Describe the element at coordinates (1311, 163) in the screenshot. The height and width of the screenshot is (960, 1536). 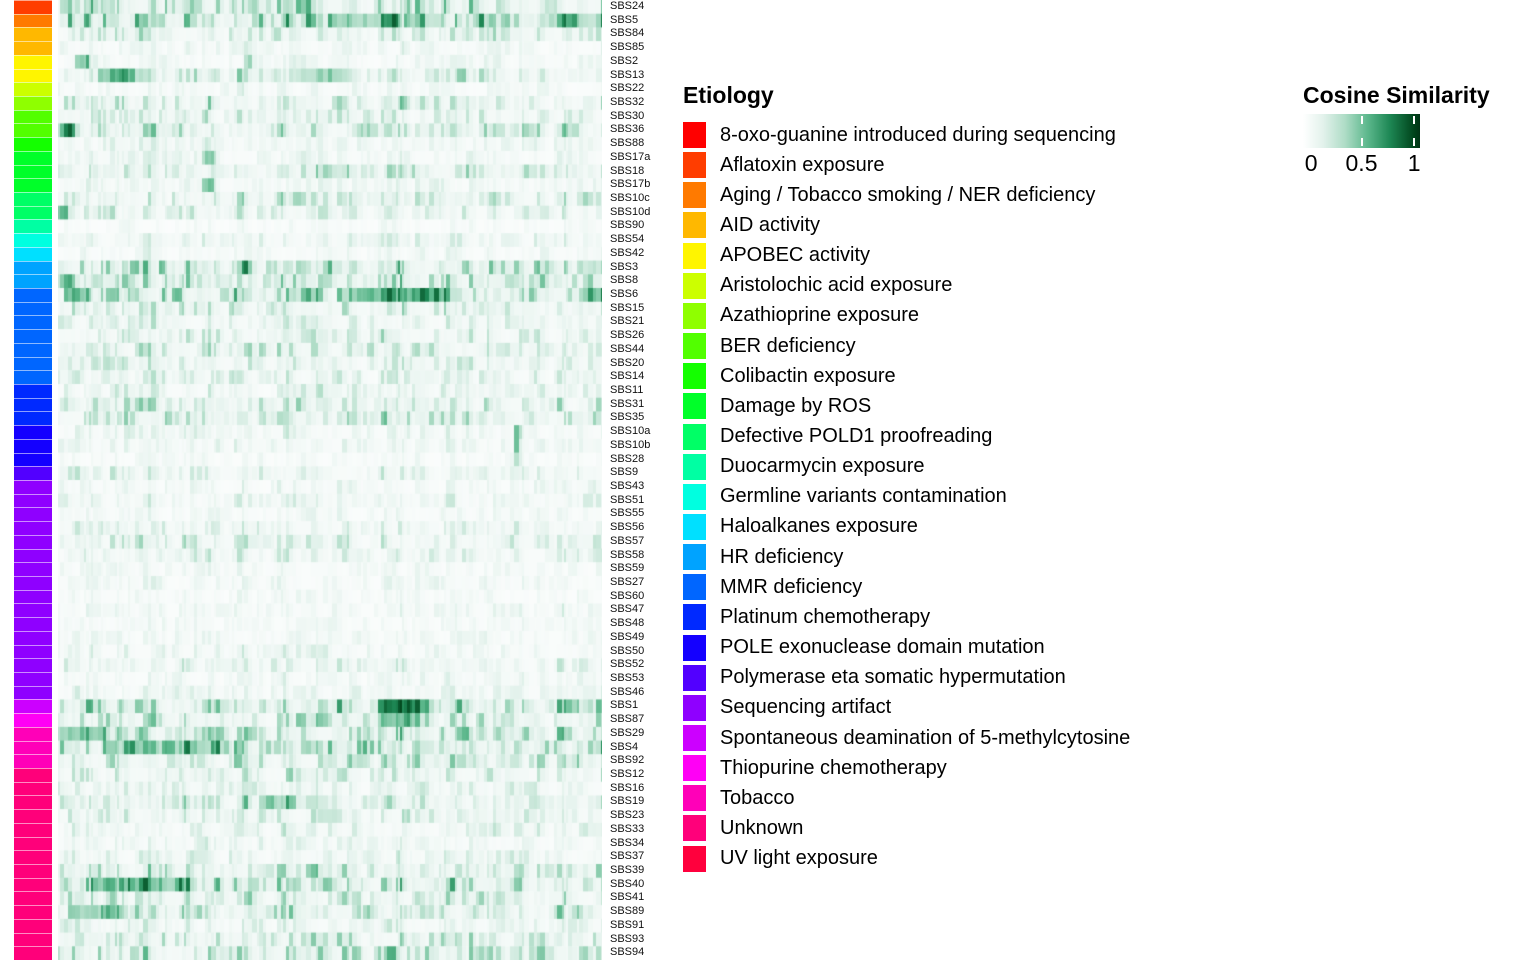
I see `cosine-tick-label: 0` at that location.